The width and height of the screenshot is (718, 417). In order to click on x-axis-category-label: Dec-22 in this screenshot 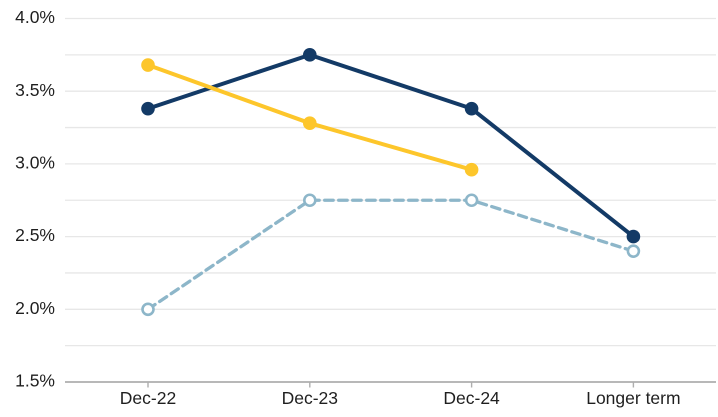, I will do `click(148, 398)`.